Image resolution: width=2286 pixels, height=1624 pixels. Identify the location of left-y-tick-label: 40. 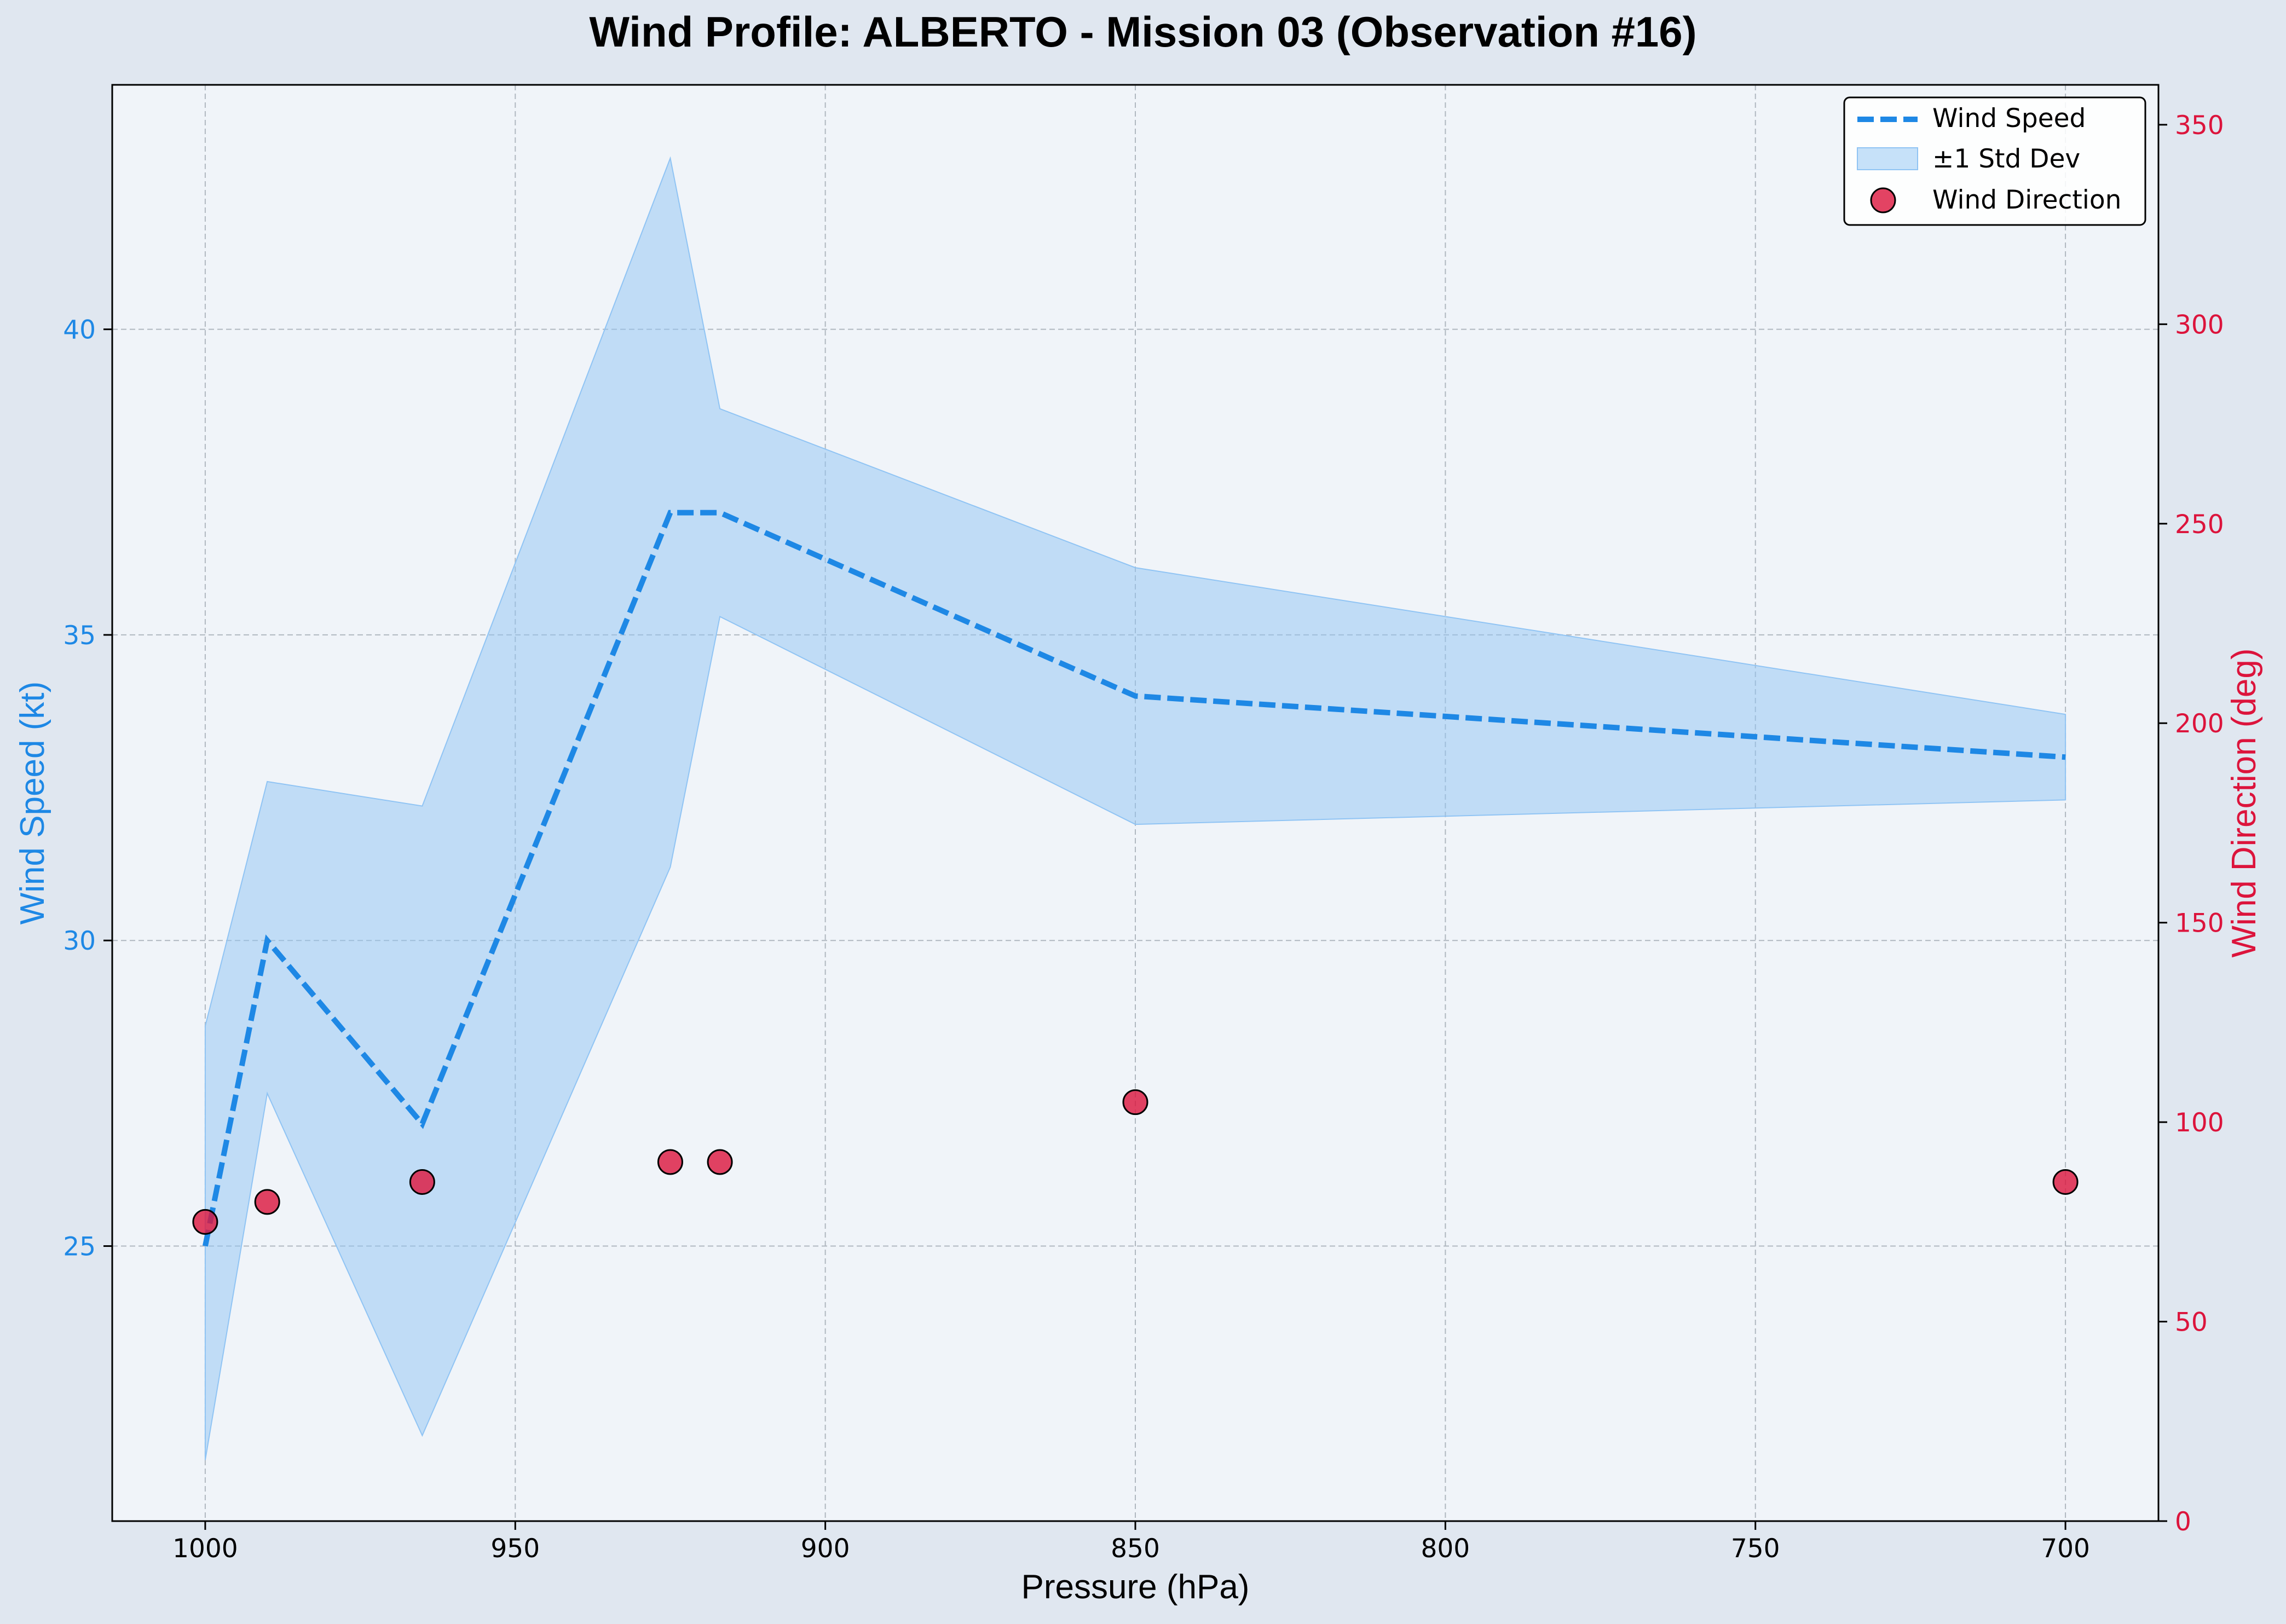
(79, 330).